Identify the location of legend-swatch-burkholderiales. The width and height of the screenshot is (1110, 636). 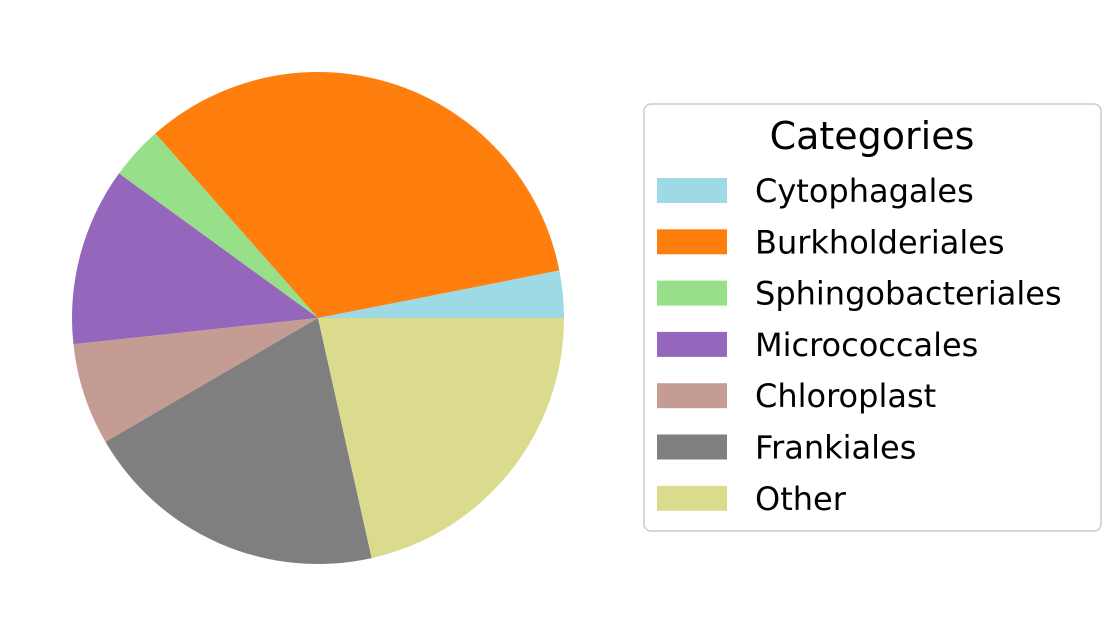
(692, 242).